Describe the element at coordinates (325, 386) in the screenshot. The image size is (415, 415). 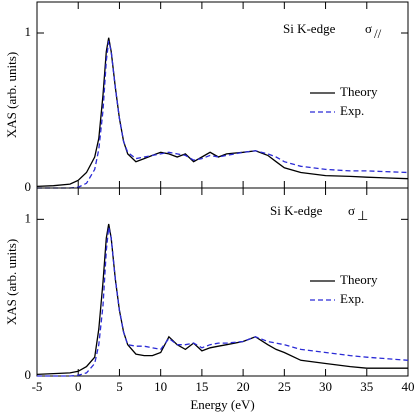
I see `x-tick-label: 30` at that location.